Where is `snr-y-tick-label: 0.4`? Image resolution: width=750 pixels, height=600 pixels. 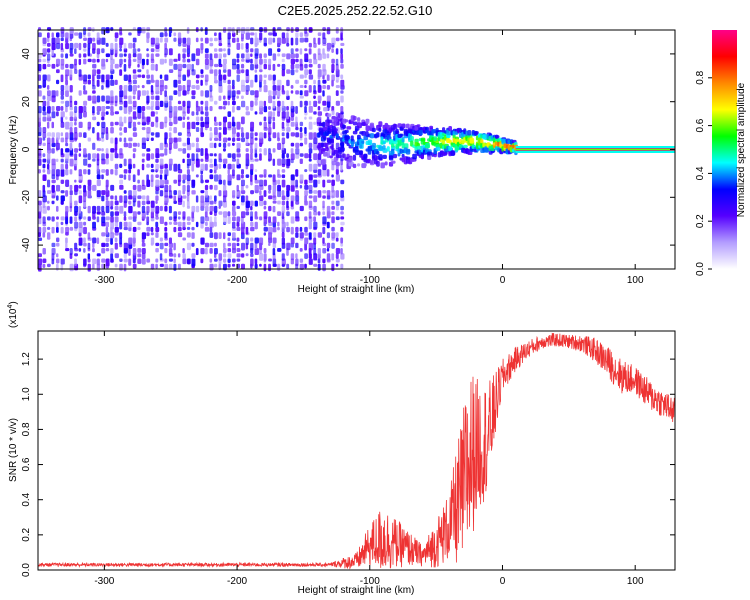 snr-y-tick-label: 0.4 is located at coordinates (26, 499).